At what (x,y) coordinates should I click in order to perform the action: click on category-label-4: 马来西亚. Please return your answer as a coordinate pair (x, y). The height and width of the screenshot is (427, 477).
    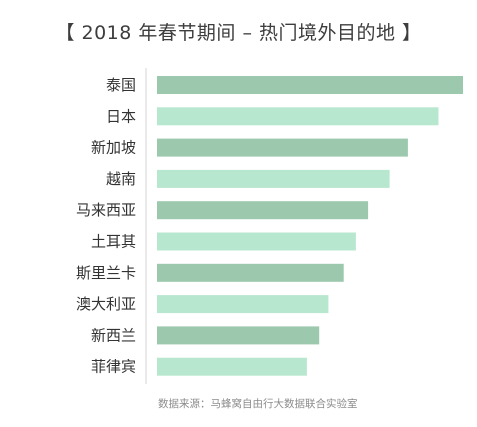
    Looking at the image, I should click on (106, 210).